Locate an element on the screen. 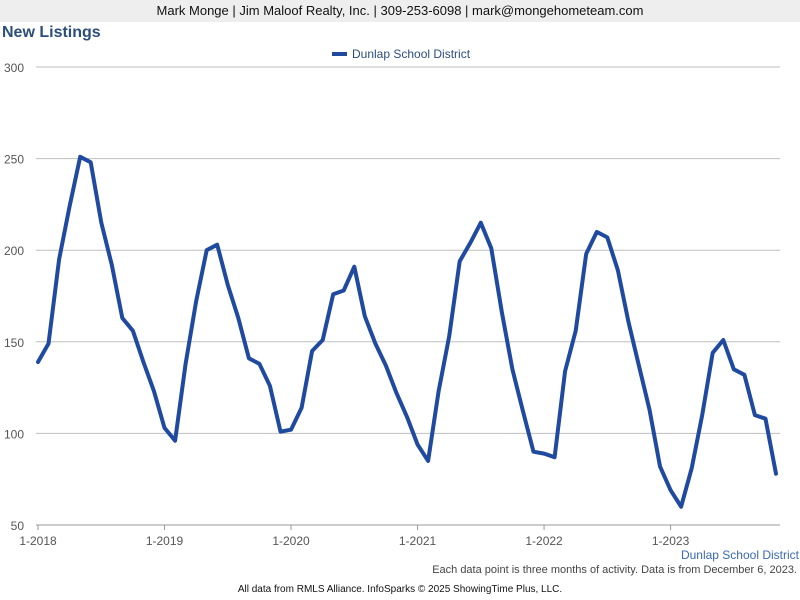 The width and height of the screenshot is (800, 600). legend: Dunlap School District is located at coordinates (401, 54).